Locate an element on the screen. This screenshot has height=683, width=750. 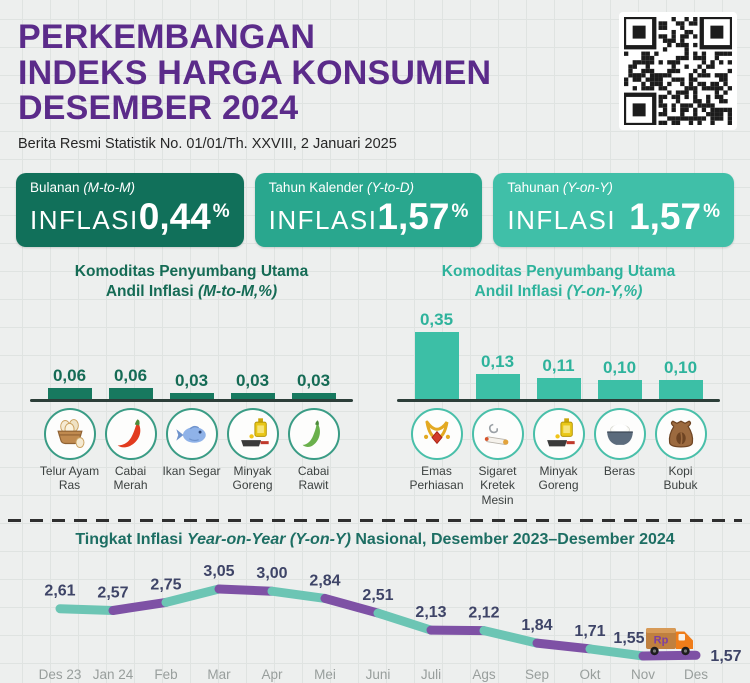
data-point-label: 1,71 is located at coordinates (589, 631).